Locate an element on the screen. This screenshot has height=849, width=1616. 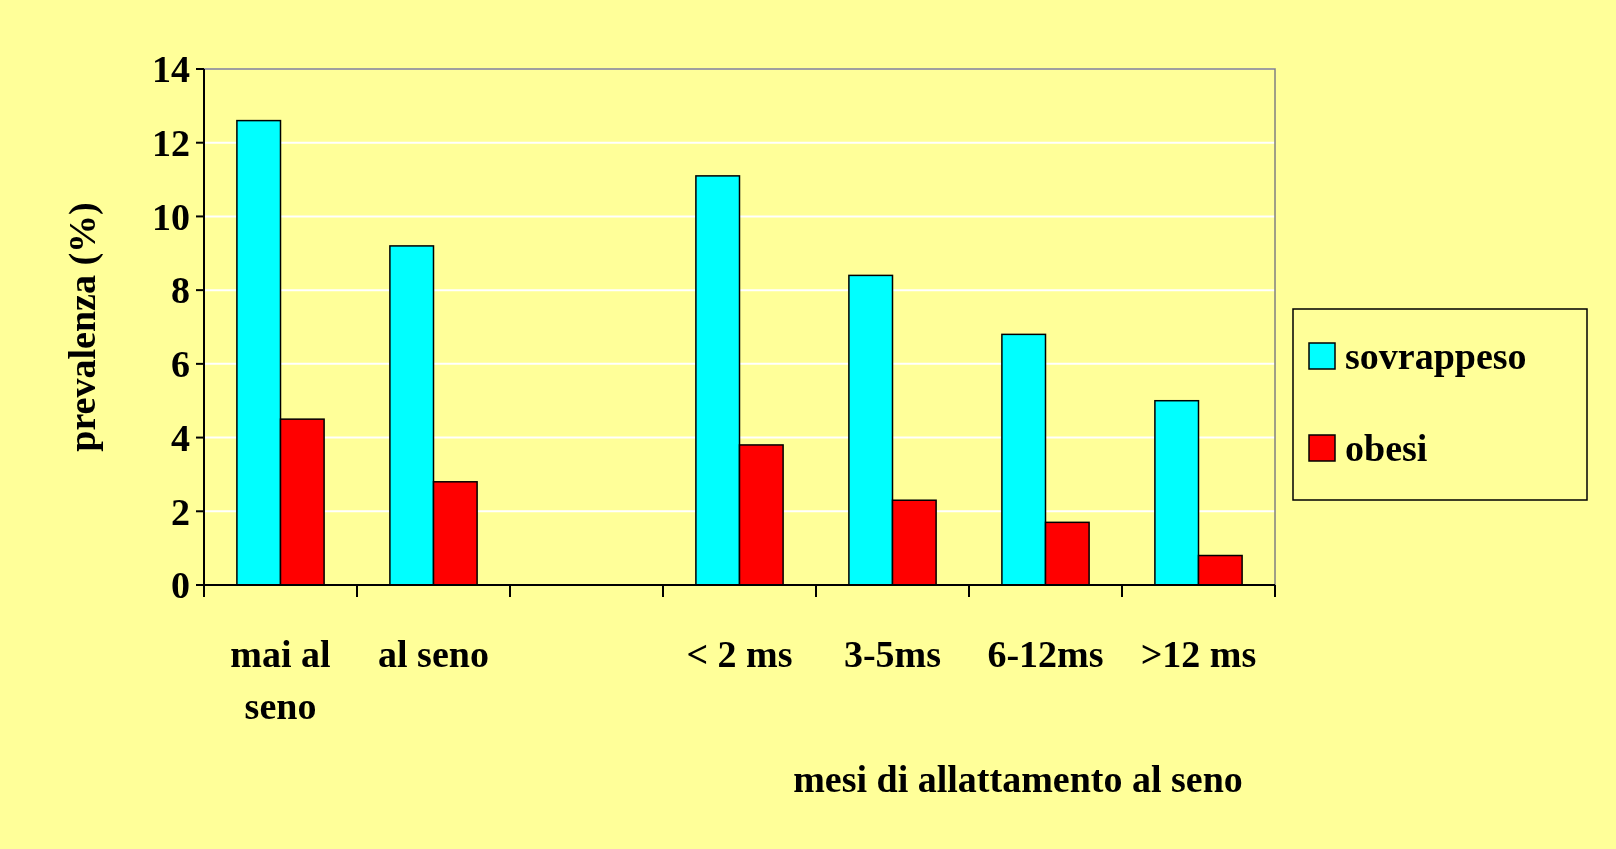
y-tick-label: 2 is located at coordinates (180, 511).